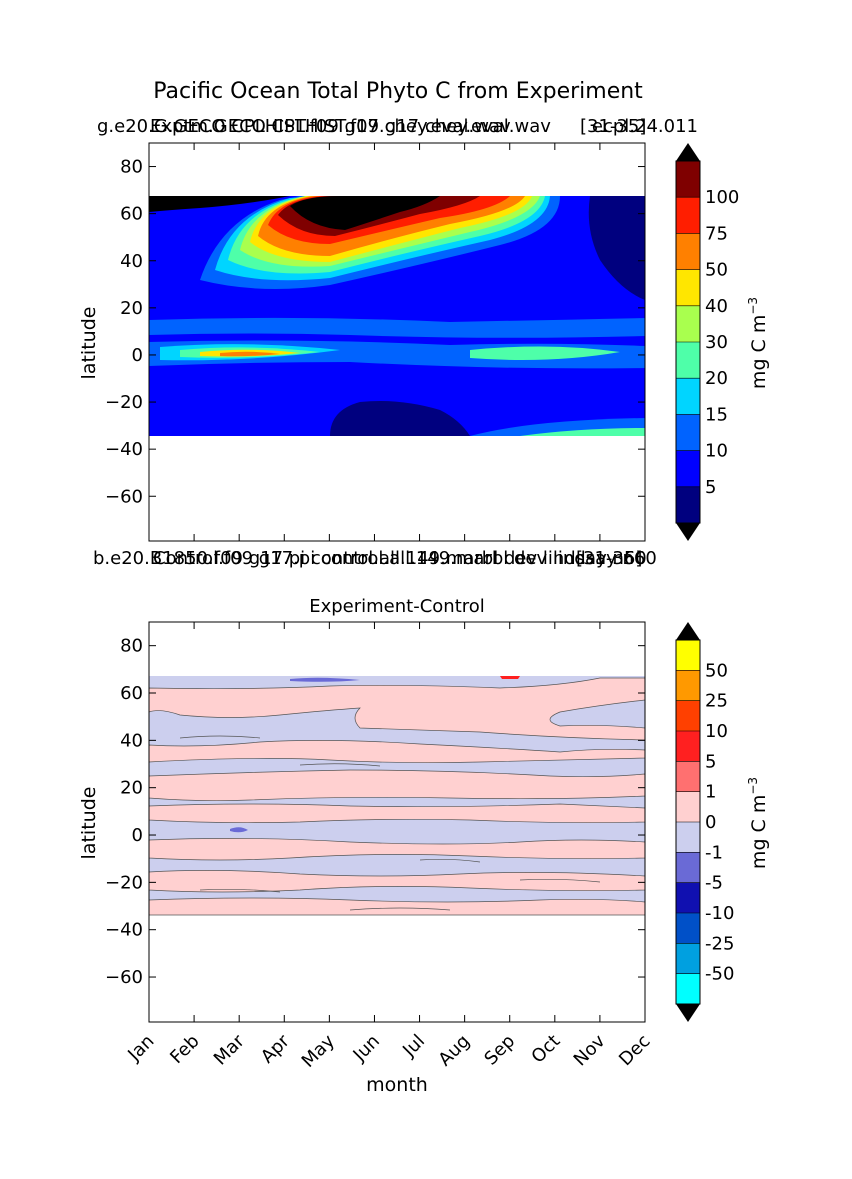  I want to click on panel1-field-bloom-over, so click(365, 213).